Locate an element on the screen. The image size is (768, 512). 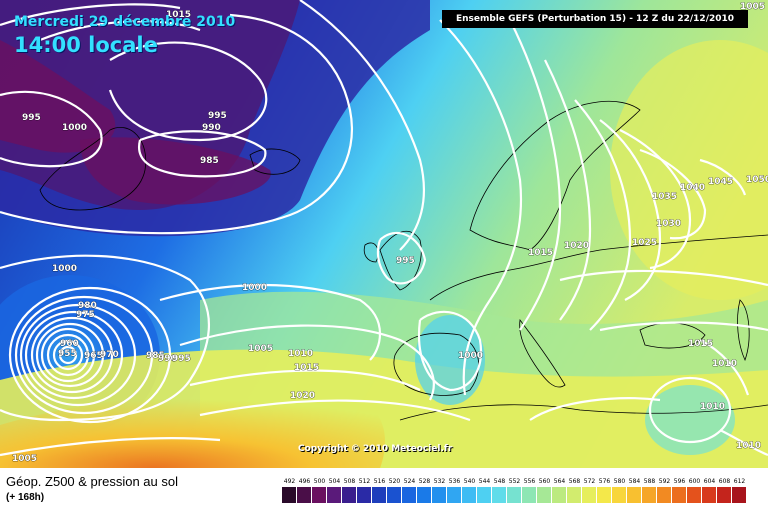
isobar-label: 970 is located at coordinates (109, 355).